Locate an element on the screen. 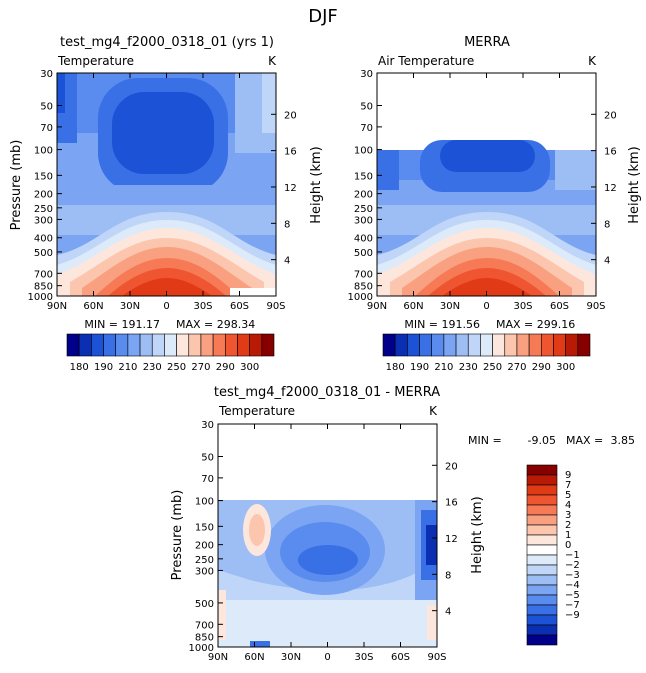 The image size is (646, 673). colorbar-tick-label: 1 is located at coordinates (568, 535).